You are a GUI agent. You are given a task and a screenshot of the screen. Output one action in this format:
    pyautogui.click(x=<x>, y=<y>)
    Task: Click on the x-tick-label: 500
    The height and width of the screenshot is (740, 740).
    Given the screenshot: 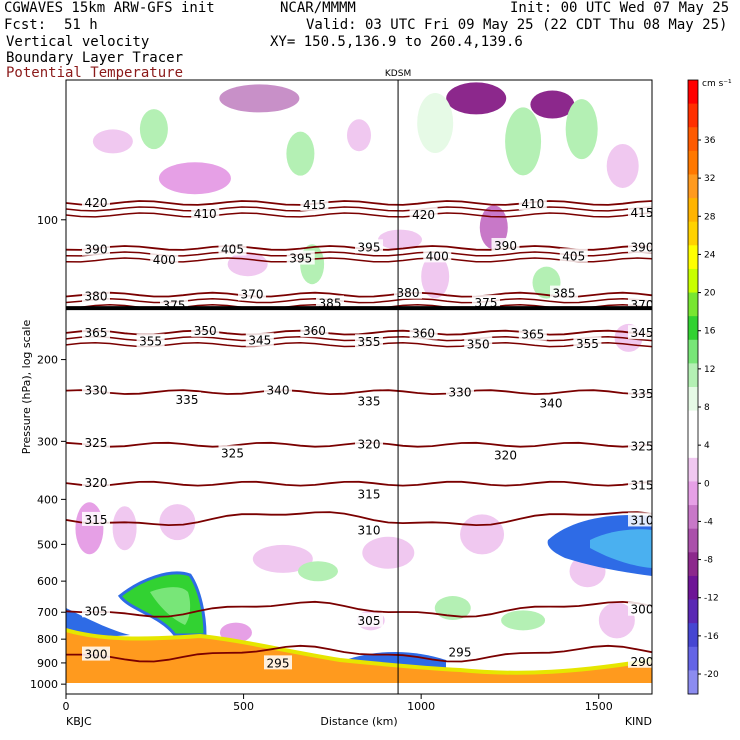 What is the action you would take?
    pyautogui.click(x=243, y=706)
    